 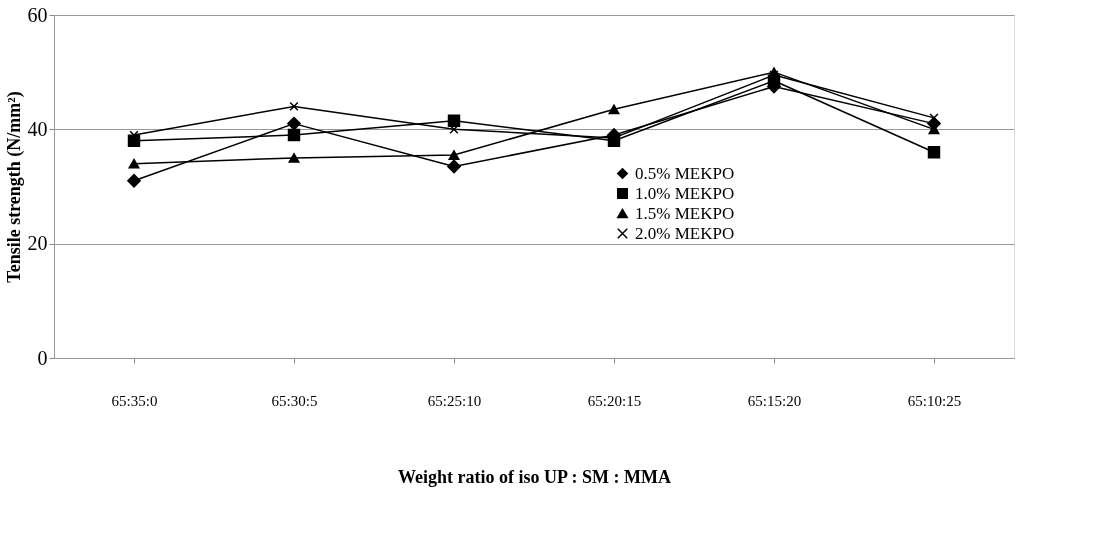 I want to click on x-tick-label: 65:10:25, so click(x=934, y=400).